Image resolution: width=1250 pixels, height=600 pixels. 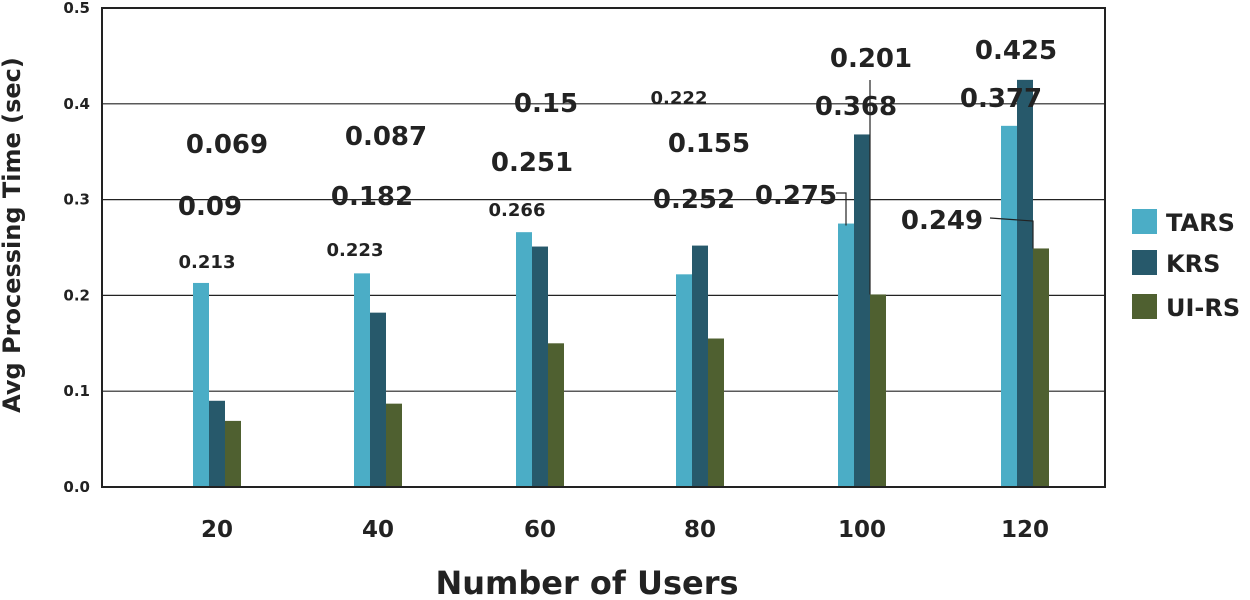 What do you see at coordinates (1144, 221) in the screenshot?
I see `legend-swatch-tars` at bounding box center [1144, 221].